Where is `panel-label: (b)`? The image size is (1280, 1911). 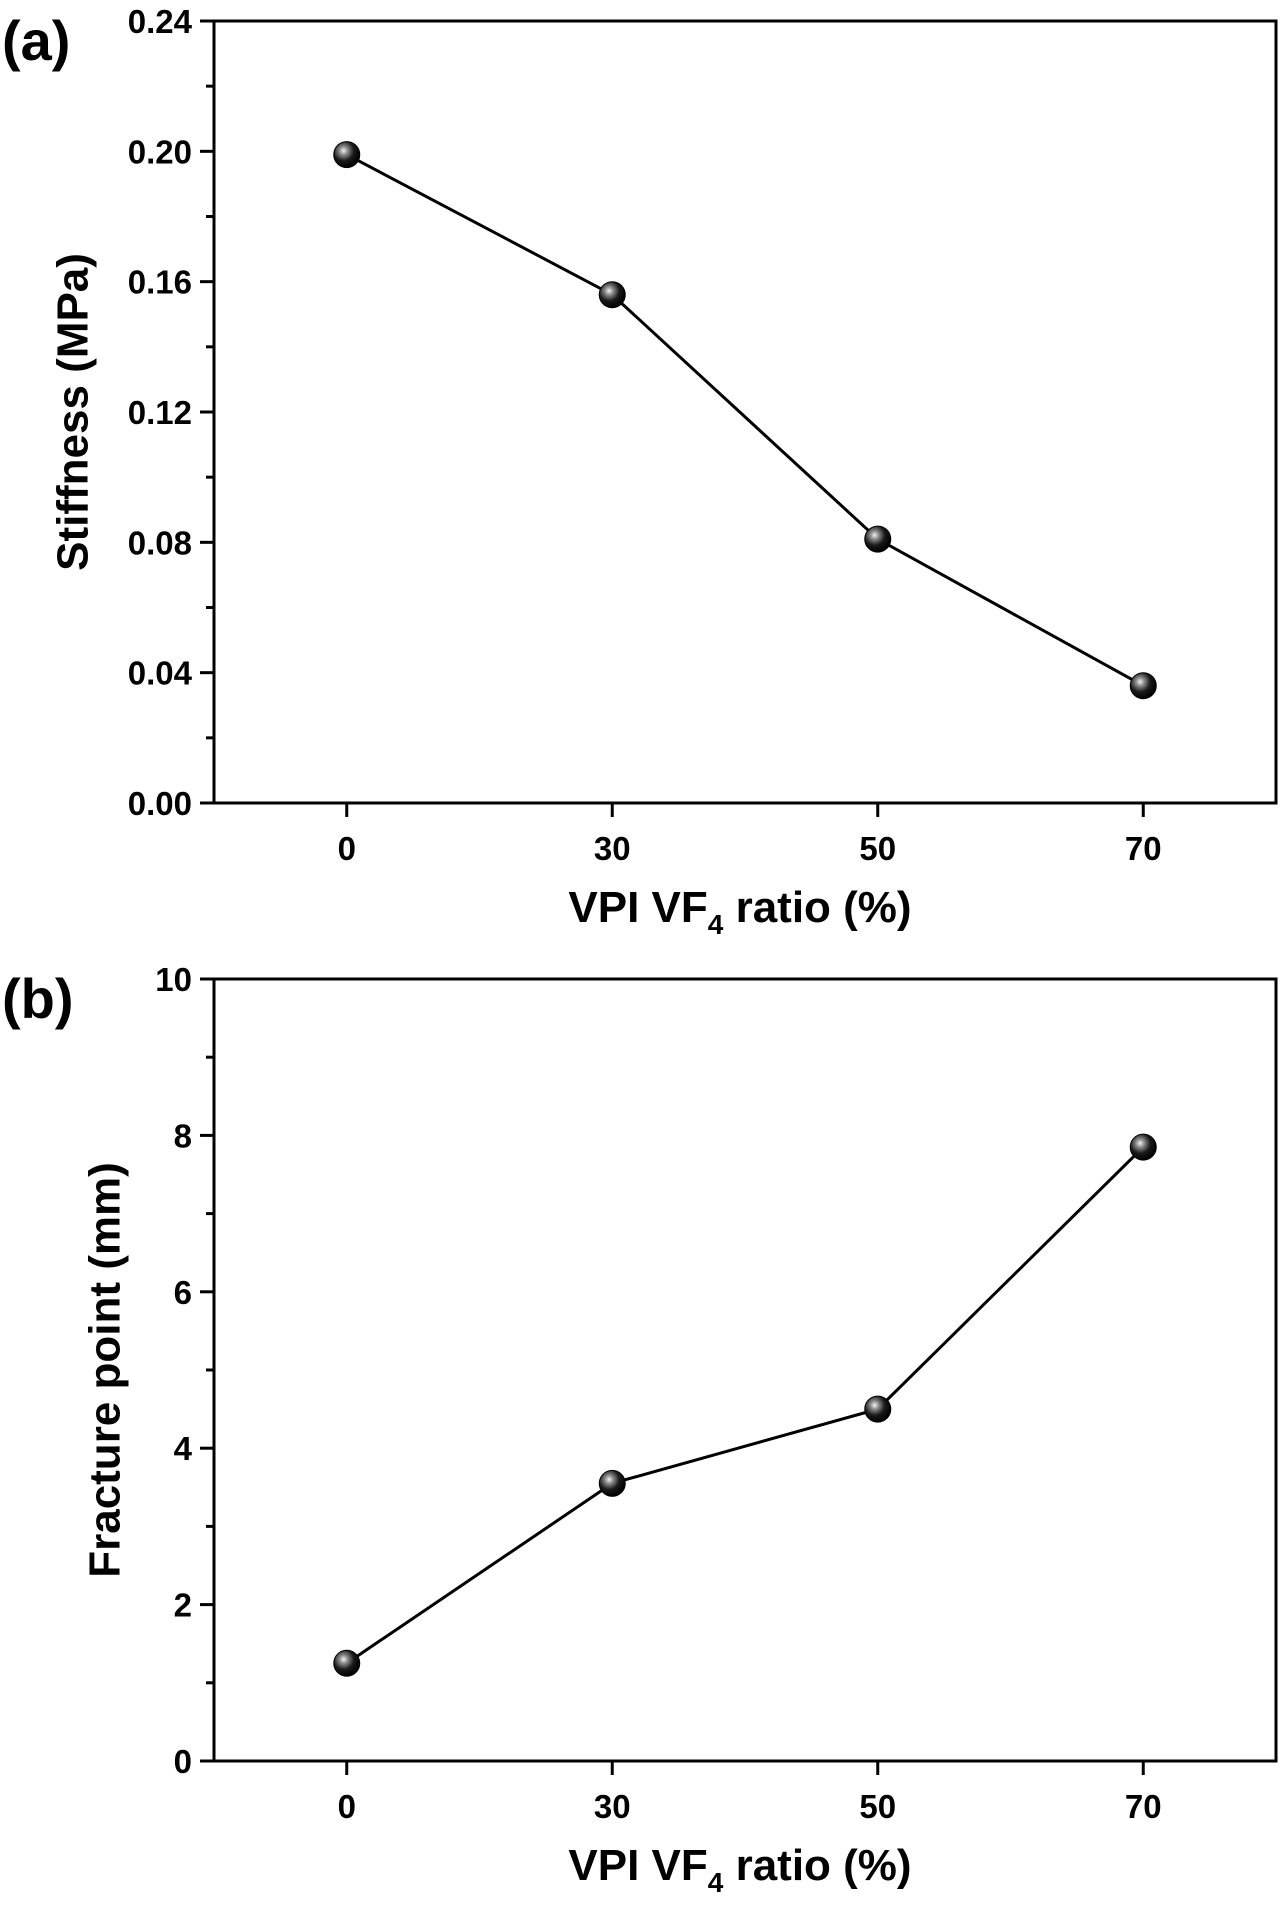 panel-label: (b) is located at coordinates (38, 998).